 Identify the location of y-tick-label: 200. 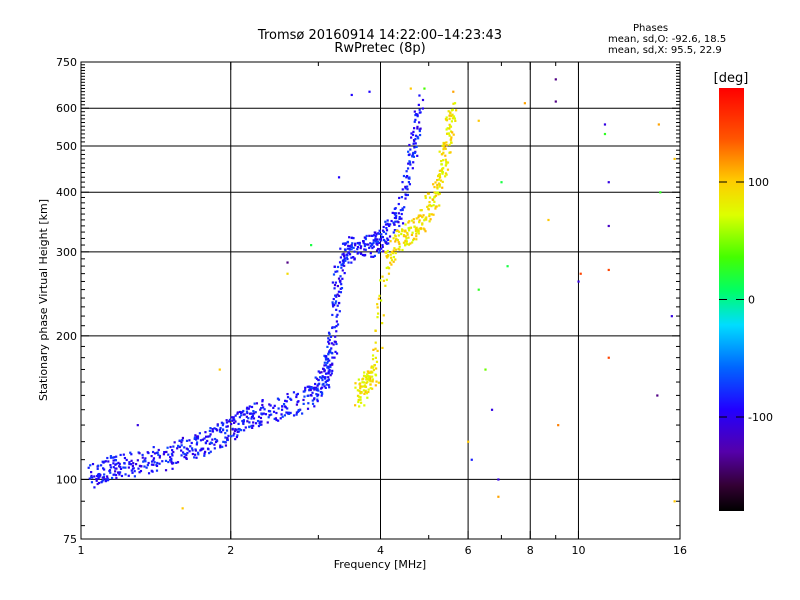
(66, 336).